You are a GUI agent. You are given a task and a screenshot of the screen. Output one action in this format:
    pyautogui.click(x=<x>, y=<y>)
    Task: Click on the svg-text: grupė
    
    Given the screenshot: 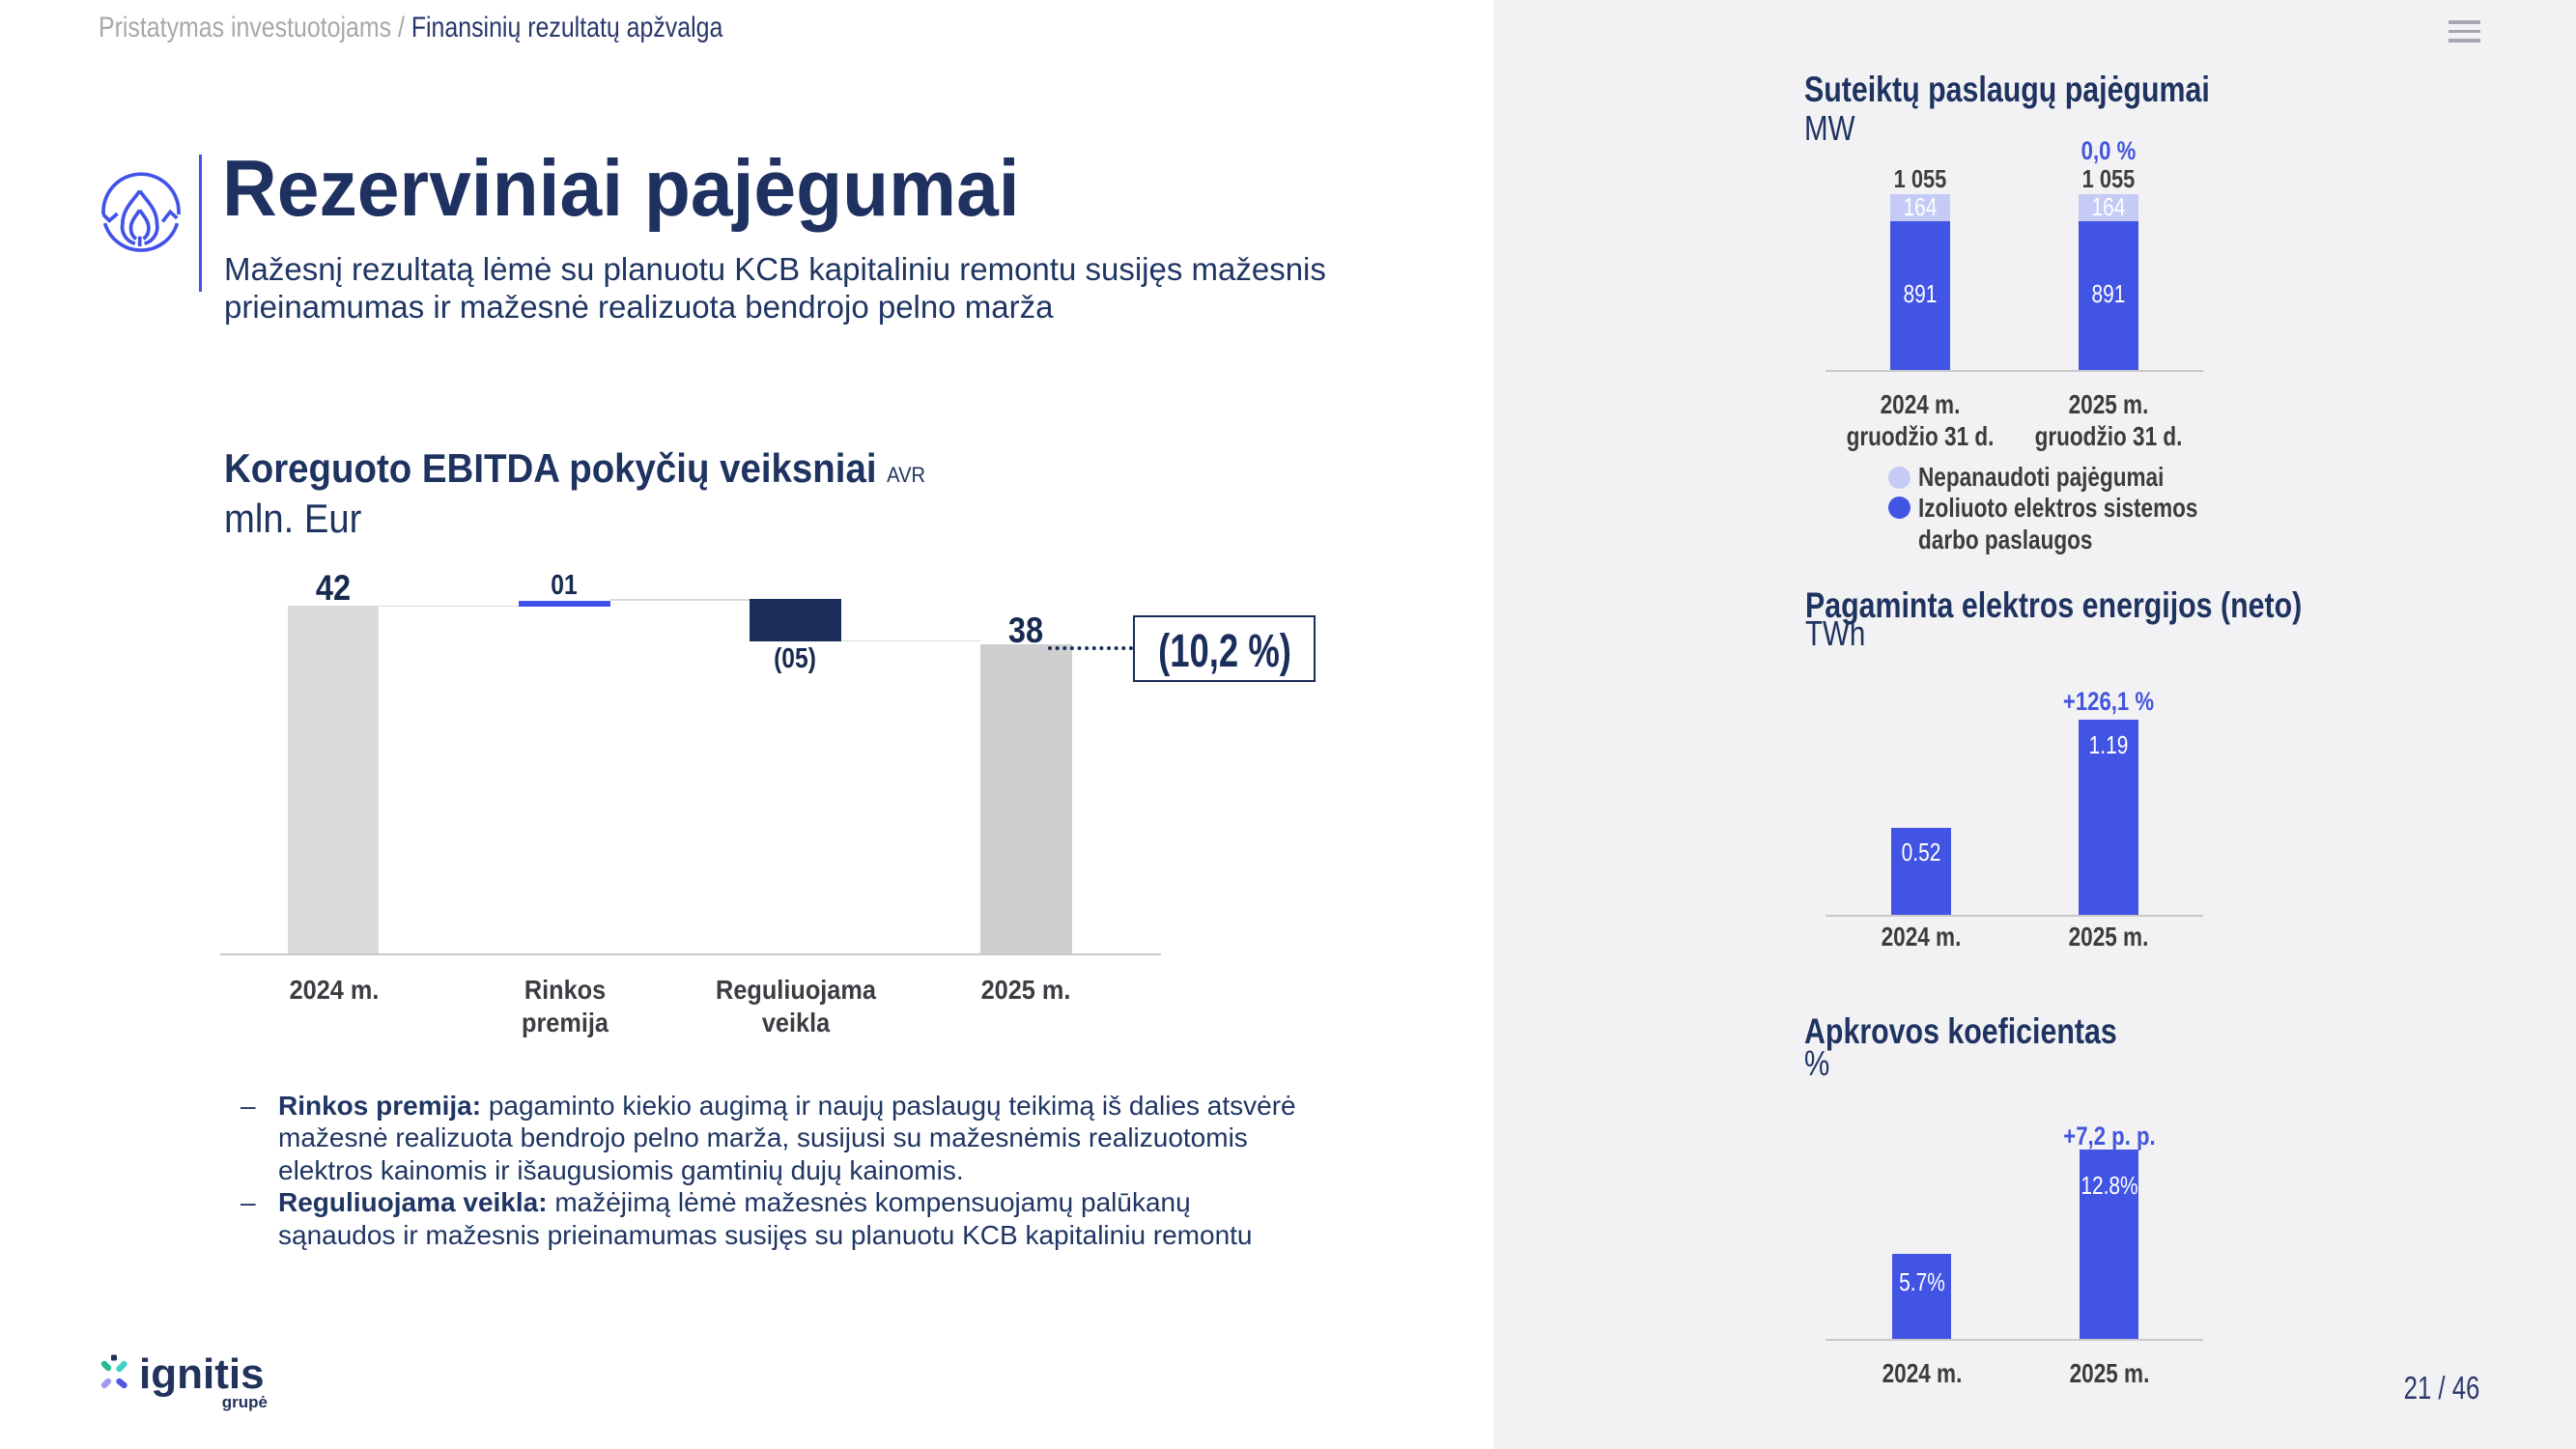 What is the action you would take?
    pyautogui.click(x=245, y=1402)
    